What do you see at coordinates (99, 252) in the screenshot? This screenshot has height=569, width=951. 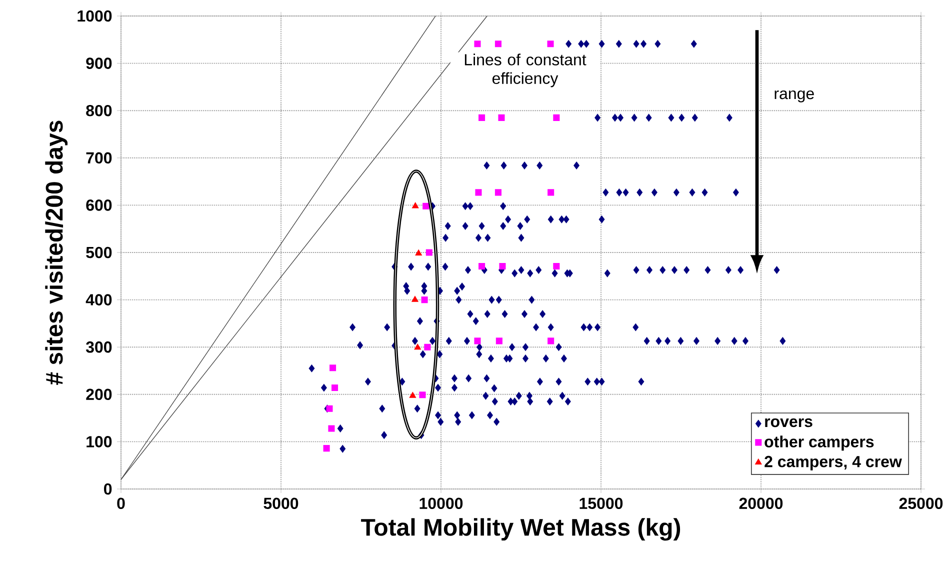 I see `y-tick-label: 500` at bounding box center [99, 252].